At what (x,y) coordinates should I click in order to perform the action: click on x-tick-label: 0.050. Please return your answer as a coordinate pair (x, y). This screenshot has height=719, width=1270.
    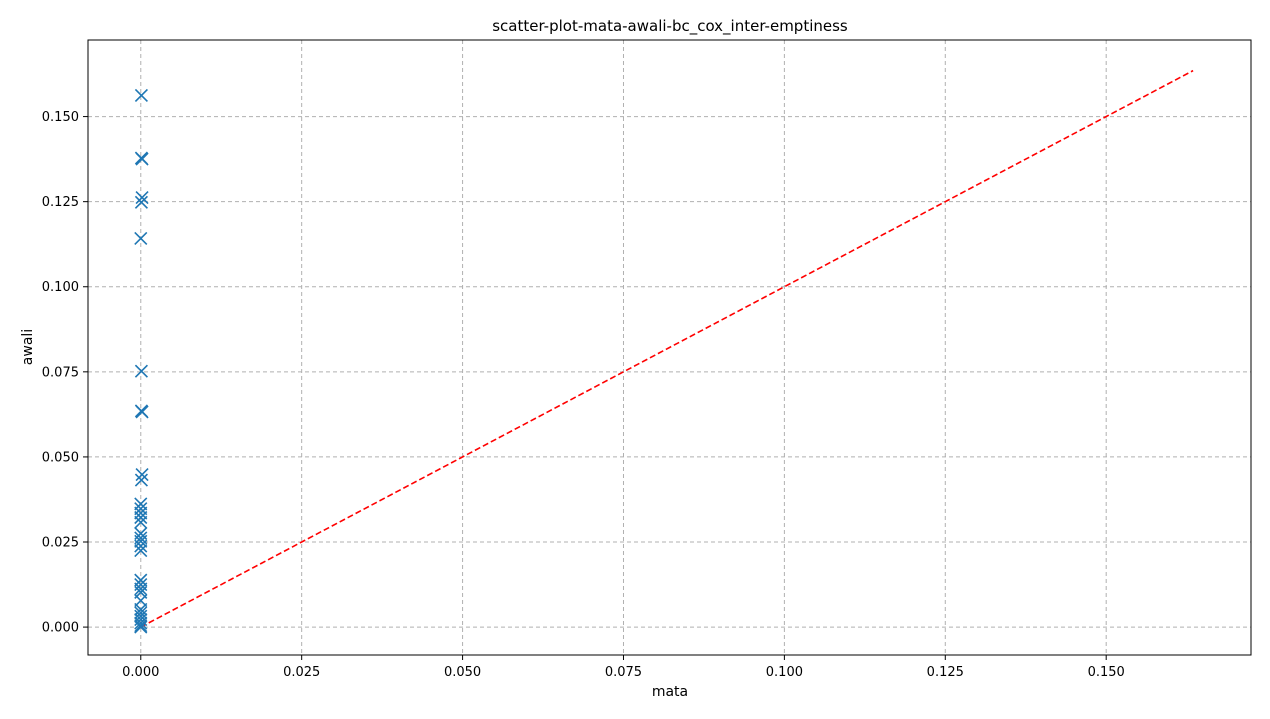
    Looking at the image, I should click on (462, 672).